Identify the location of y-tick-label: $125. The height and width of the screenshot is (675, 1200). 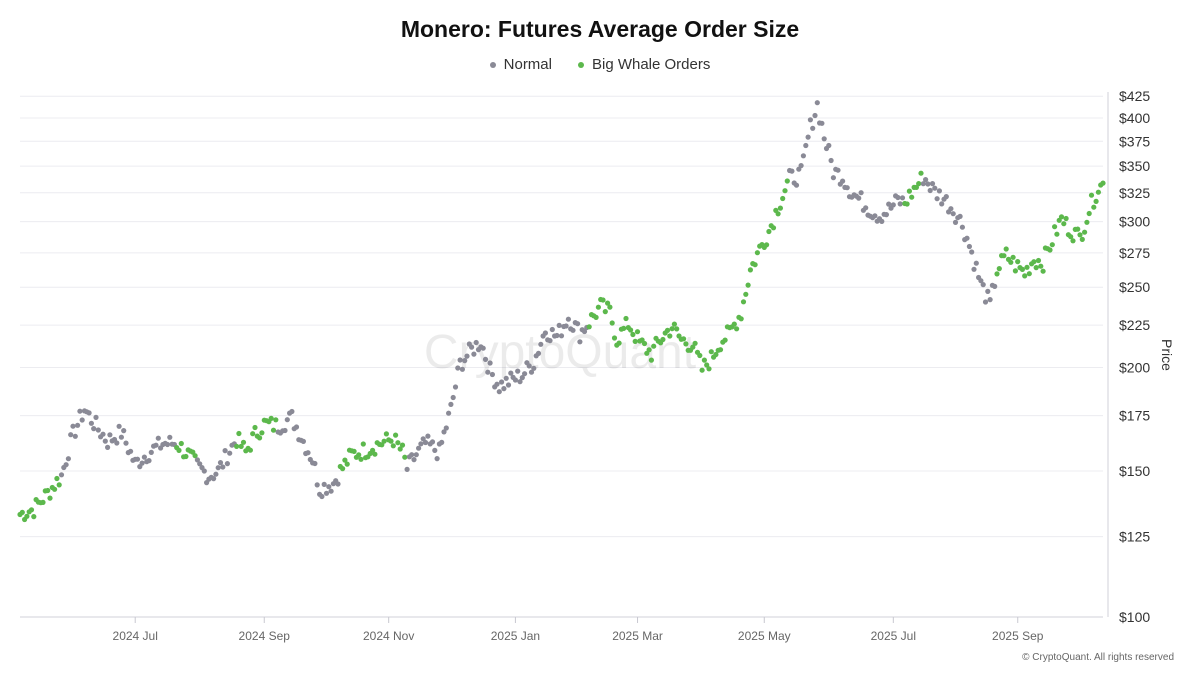
(1134, 537).